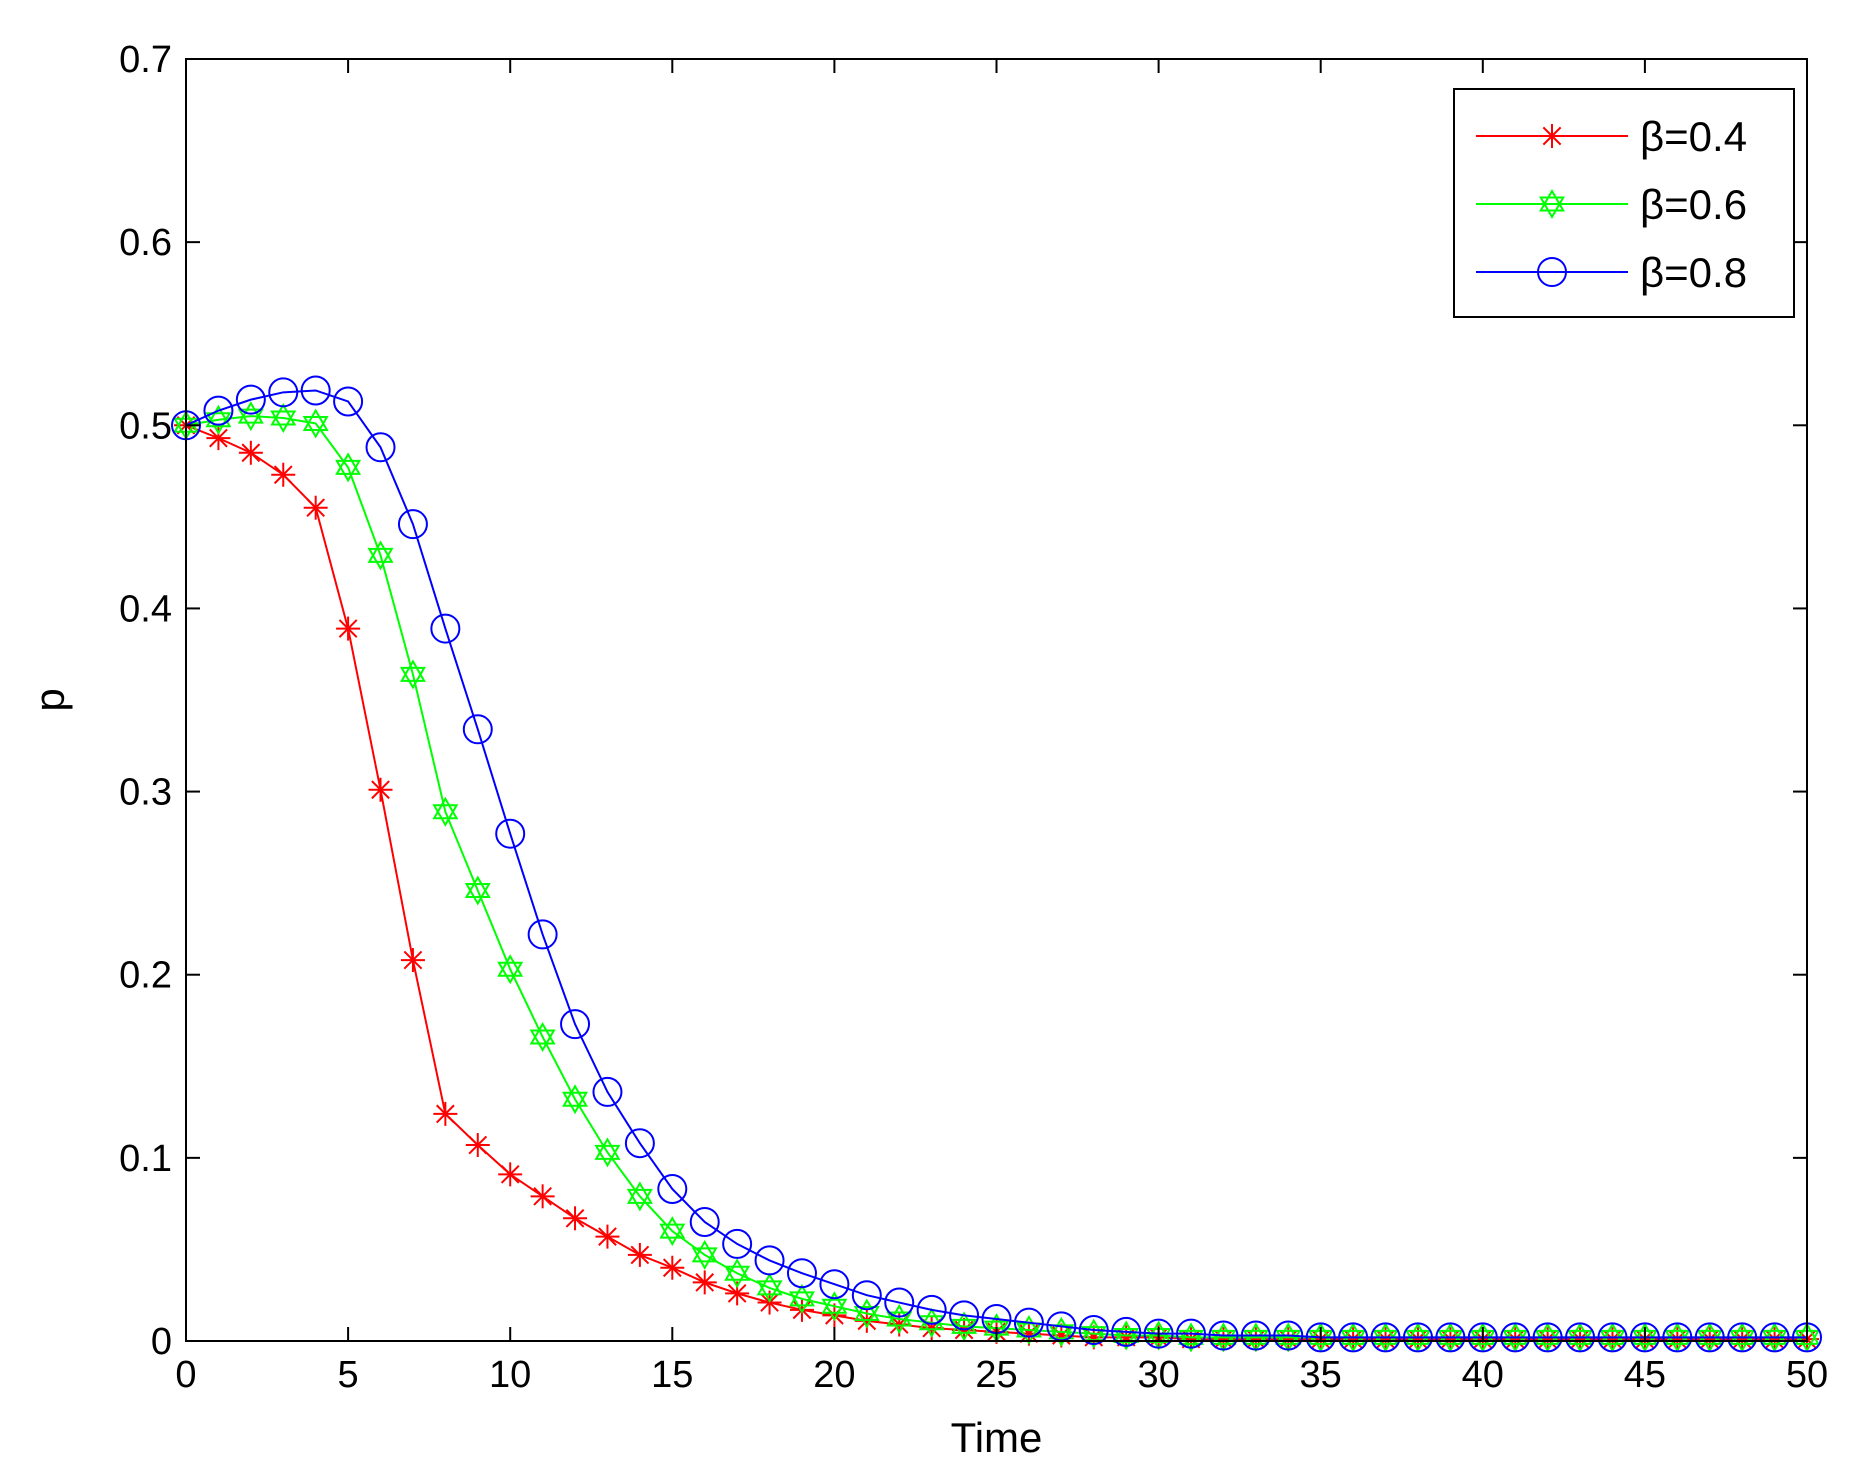  What do you see at coordinates (1321, 1375) in the screenshot?
I see `x-tick-label: 35` at bounding box center [1321, 1375].